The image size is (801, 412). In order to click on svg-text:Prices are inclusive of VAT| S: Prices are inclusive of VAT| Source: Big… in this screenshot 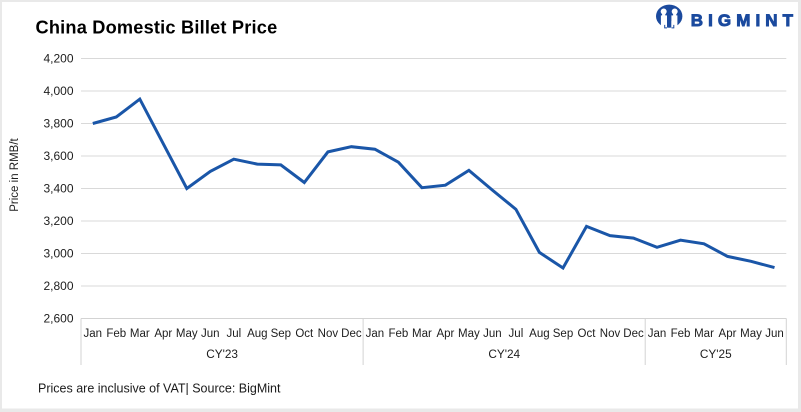, I will do `click(159, 389)`.